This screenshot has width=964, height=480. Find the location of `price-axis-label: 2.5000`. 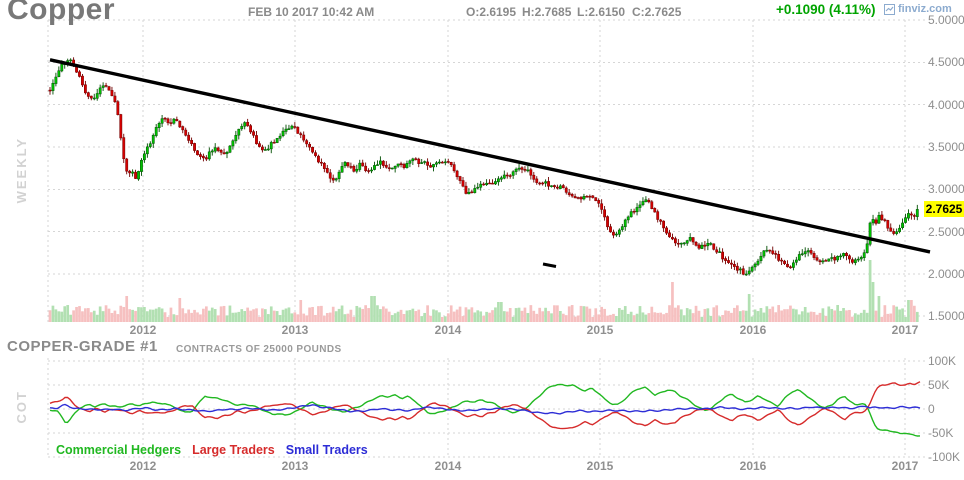

price-axis-label: 2.5000 is located at coordinates (946, 232).